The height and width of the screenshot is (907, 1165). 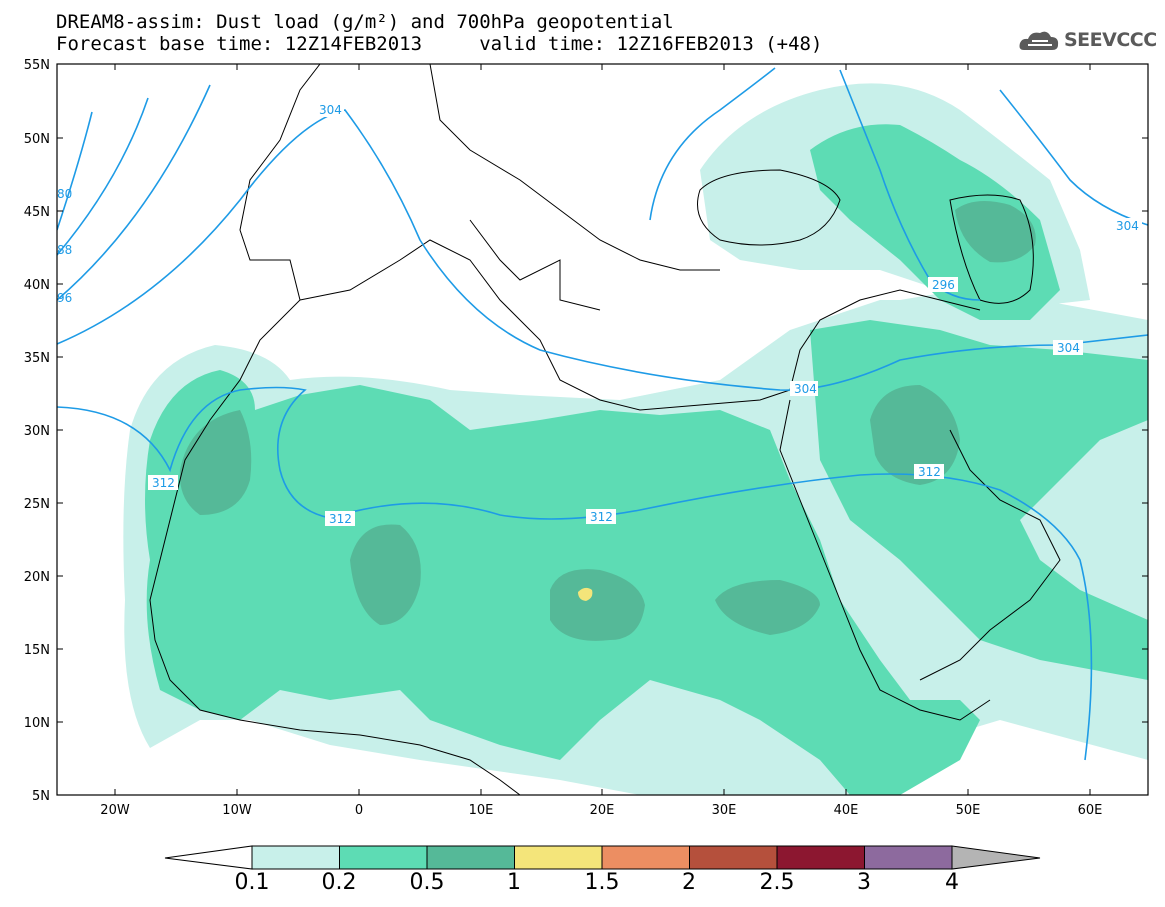 I want to click on colorbar-label: 0.1, so click(x=252, y=882).